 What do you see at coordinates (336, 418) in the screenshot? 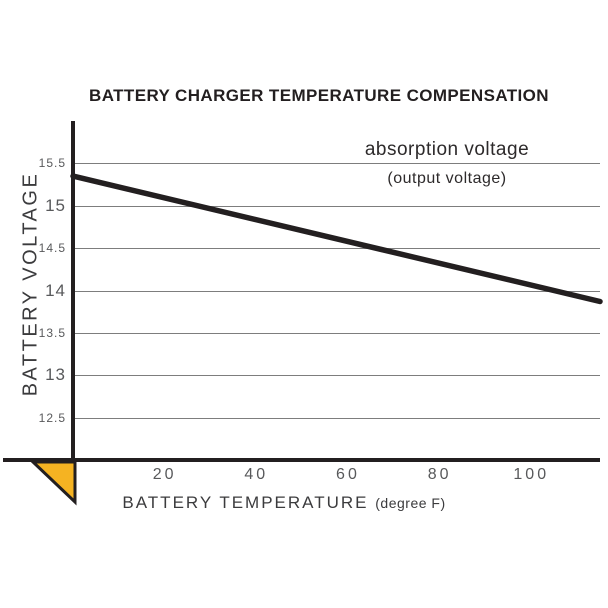
I see `gridline-12.5` at bounding box center [336, 418].